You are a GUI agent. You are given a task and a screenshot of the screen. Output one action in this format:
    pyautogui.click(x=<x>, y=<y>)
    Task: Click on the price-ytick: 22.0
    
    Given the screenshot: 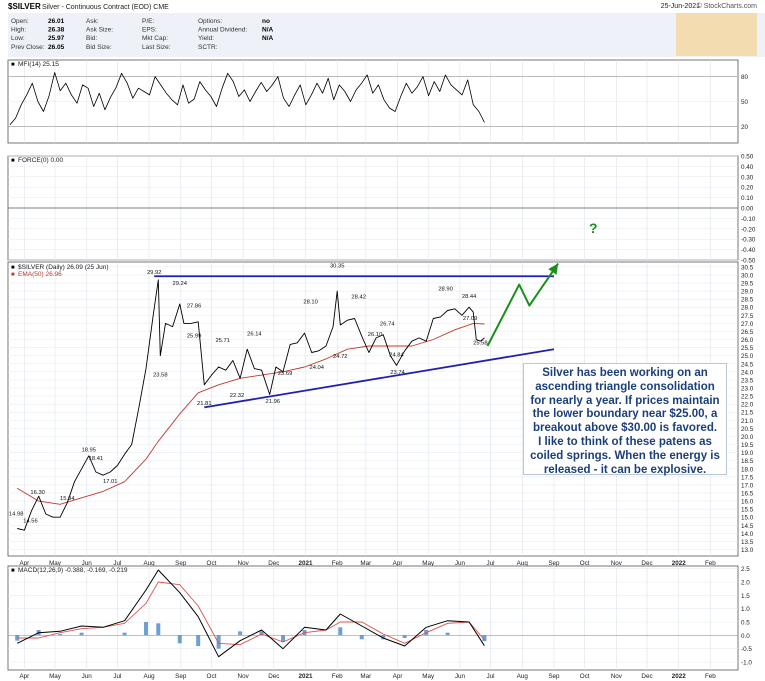 What is the action you would take?
    pyautogui.click(x=747, y=405)
    